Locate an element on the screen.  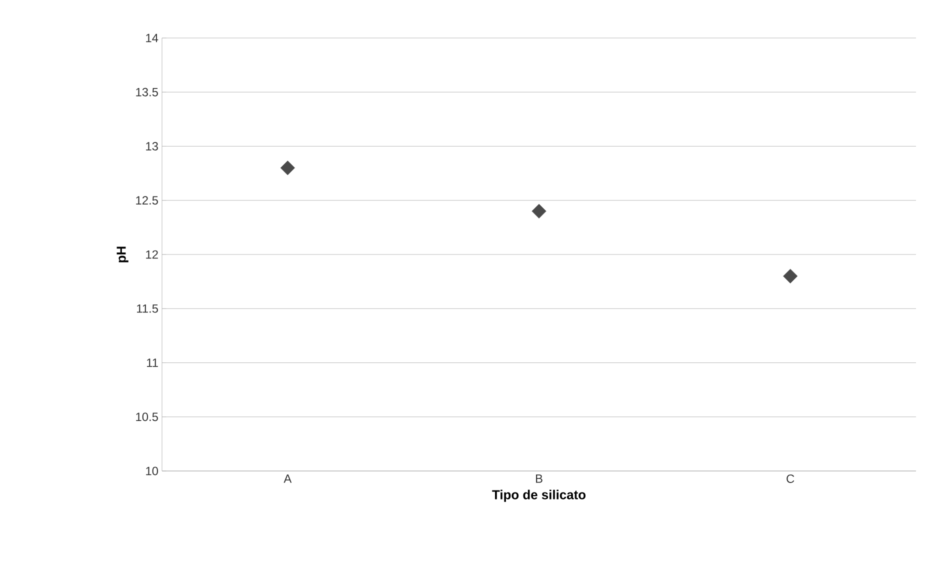
x-tick-label: B is located at coordinates (539, 478).